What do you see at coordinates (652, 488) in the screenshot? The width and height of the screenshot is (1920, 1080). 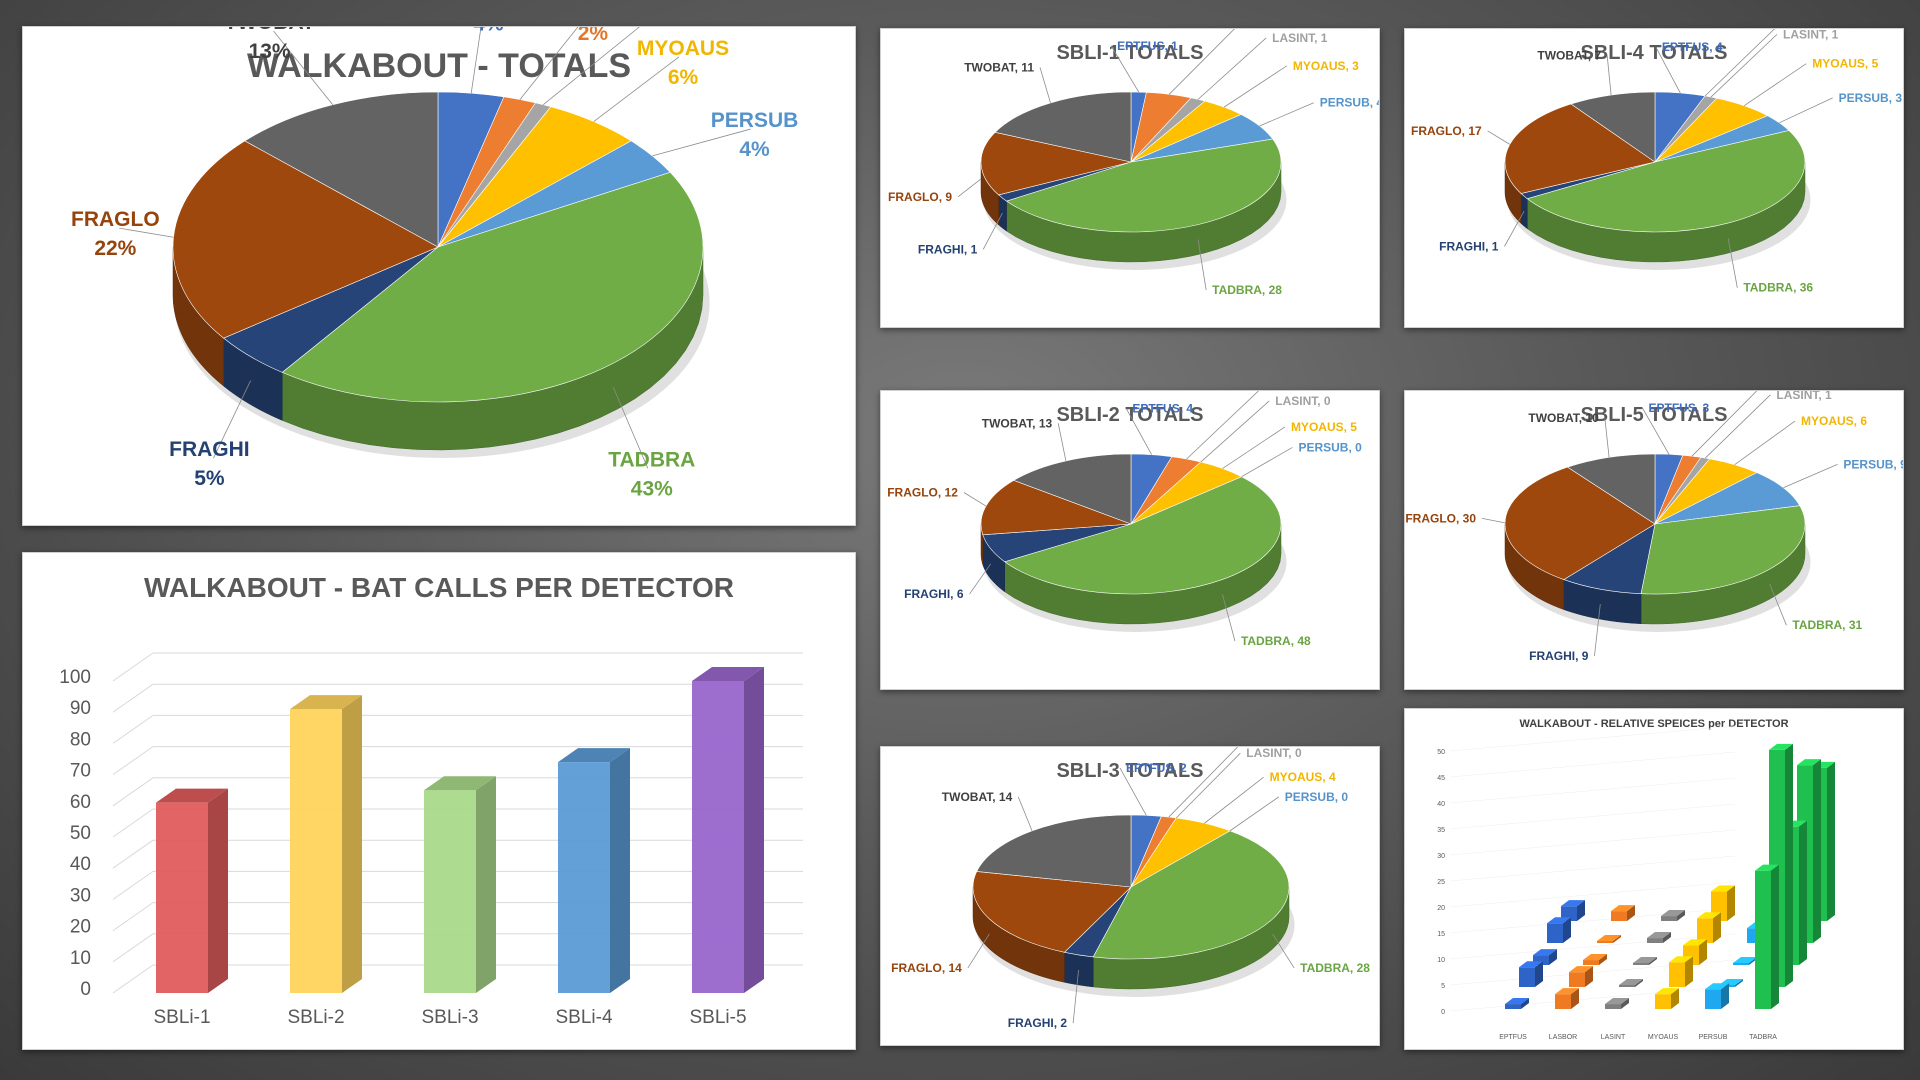 I see `slice-percent-tadbra: 43%` at bounding box center [652, 488].